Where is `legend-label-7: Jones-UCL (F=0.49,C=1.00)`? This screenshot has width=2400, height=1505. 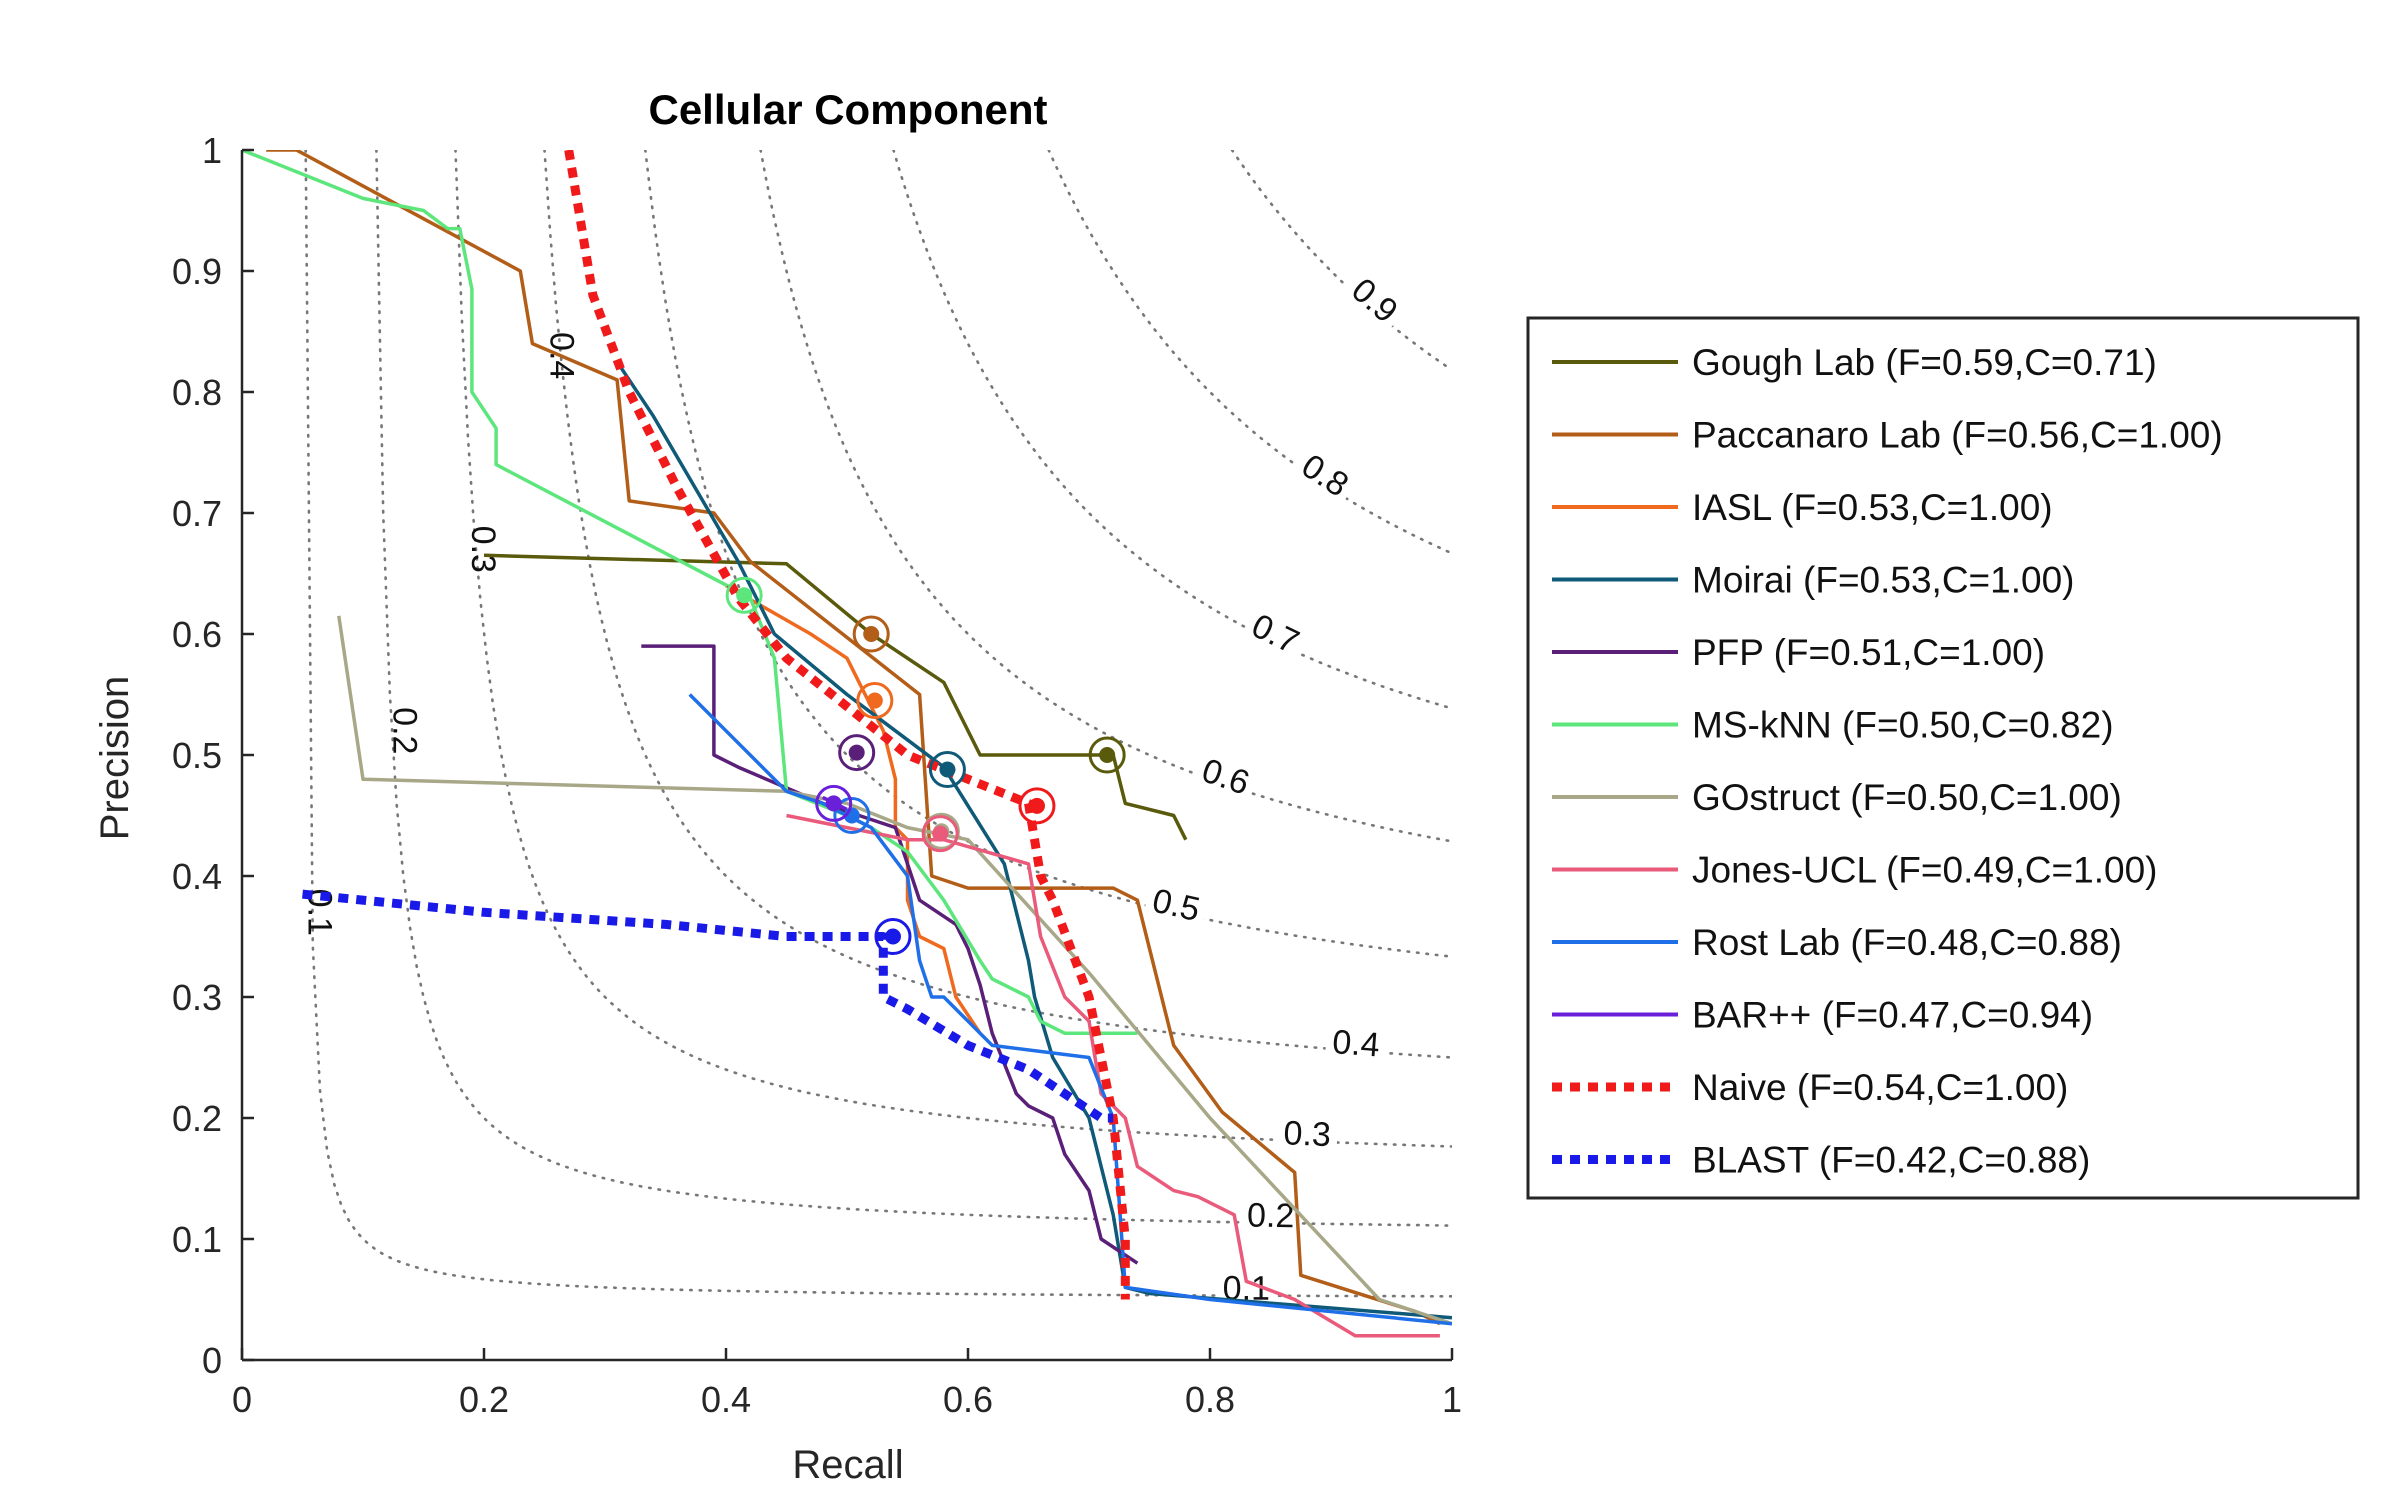 legend-label-7: Jones-UCL (F=0.49,C=1.00) is located at coordinates (1924, 870).